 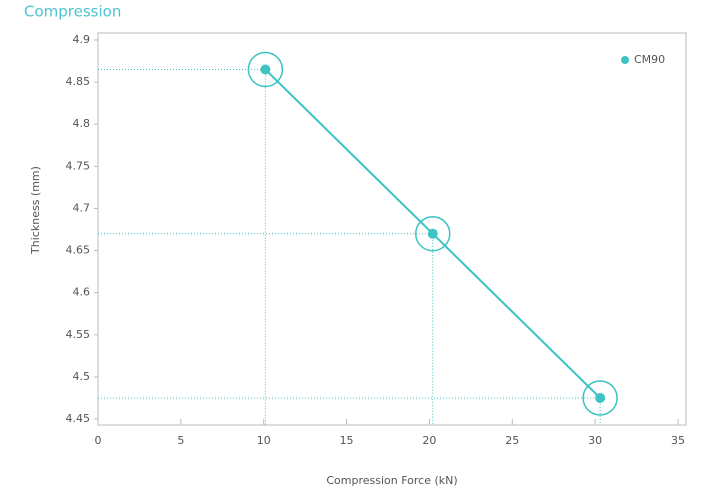 I want to click on y-tick-label: 4.65, so click(x=78, y=250).